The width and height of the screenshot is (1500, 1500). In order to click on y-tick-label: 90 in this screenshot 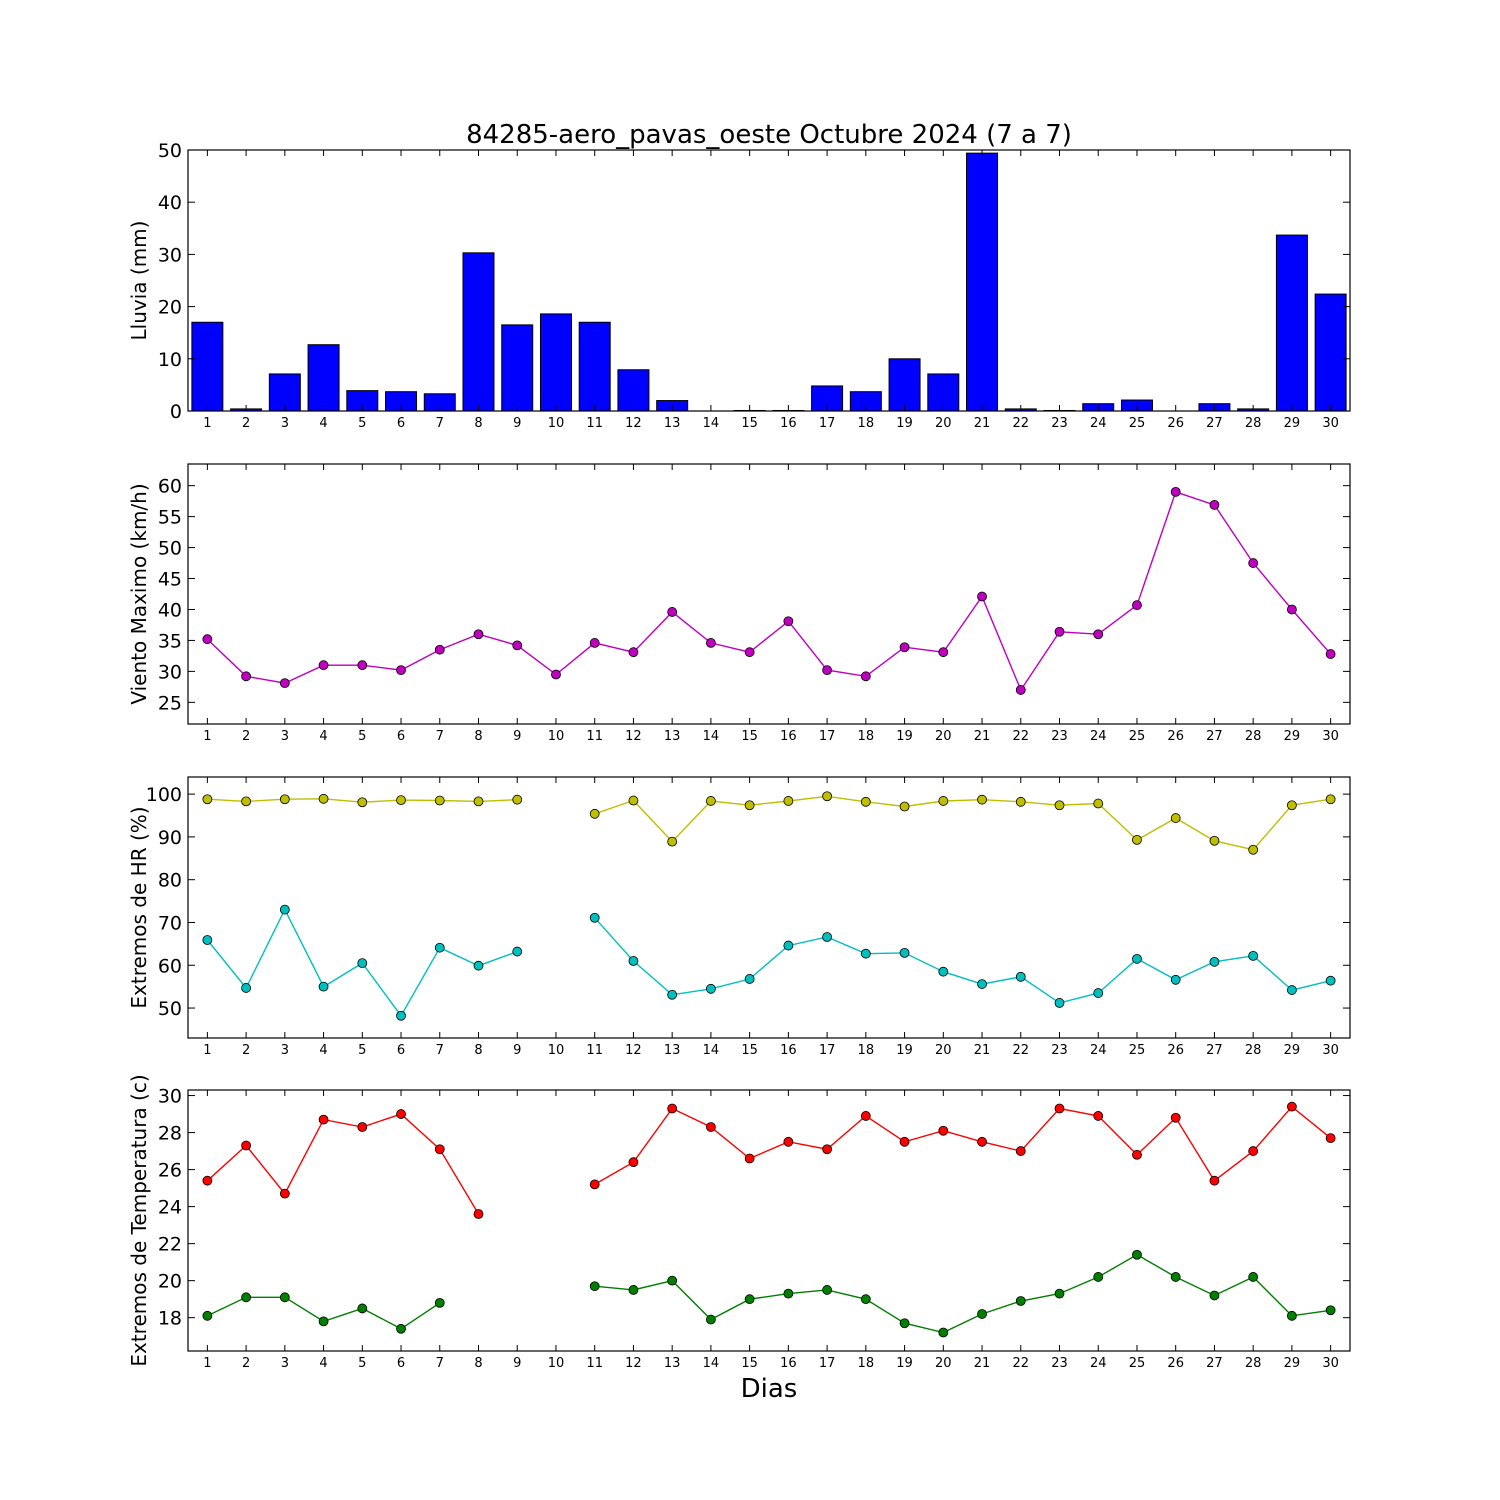, I will do `click(170, 838)`.